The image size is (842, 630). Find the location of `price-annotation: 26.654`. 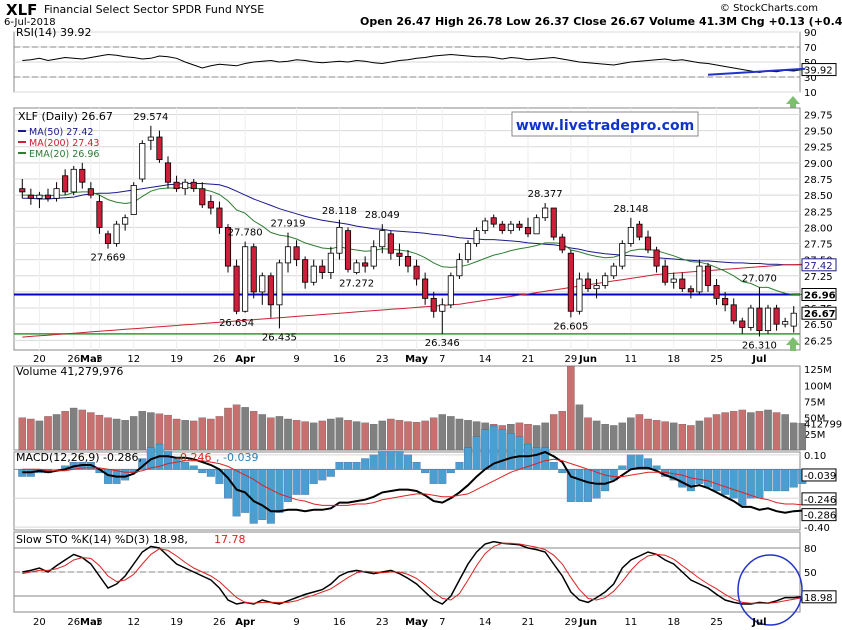

price-annotation: 26.654 is located at coordinates (236, 323).